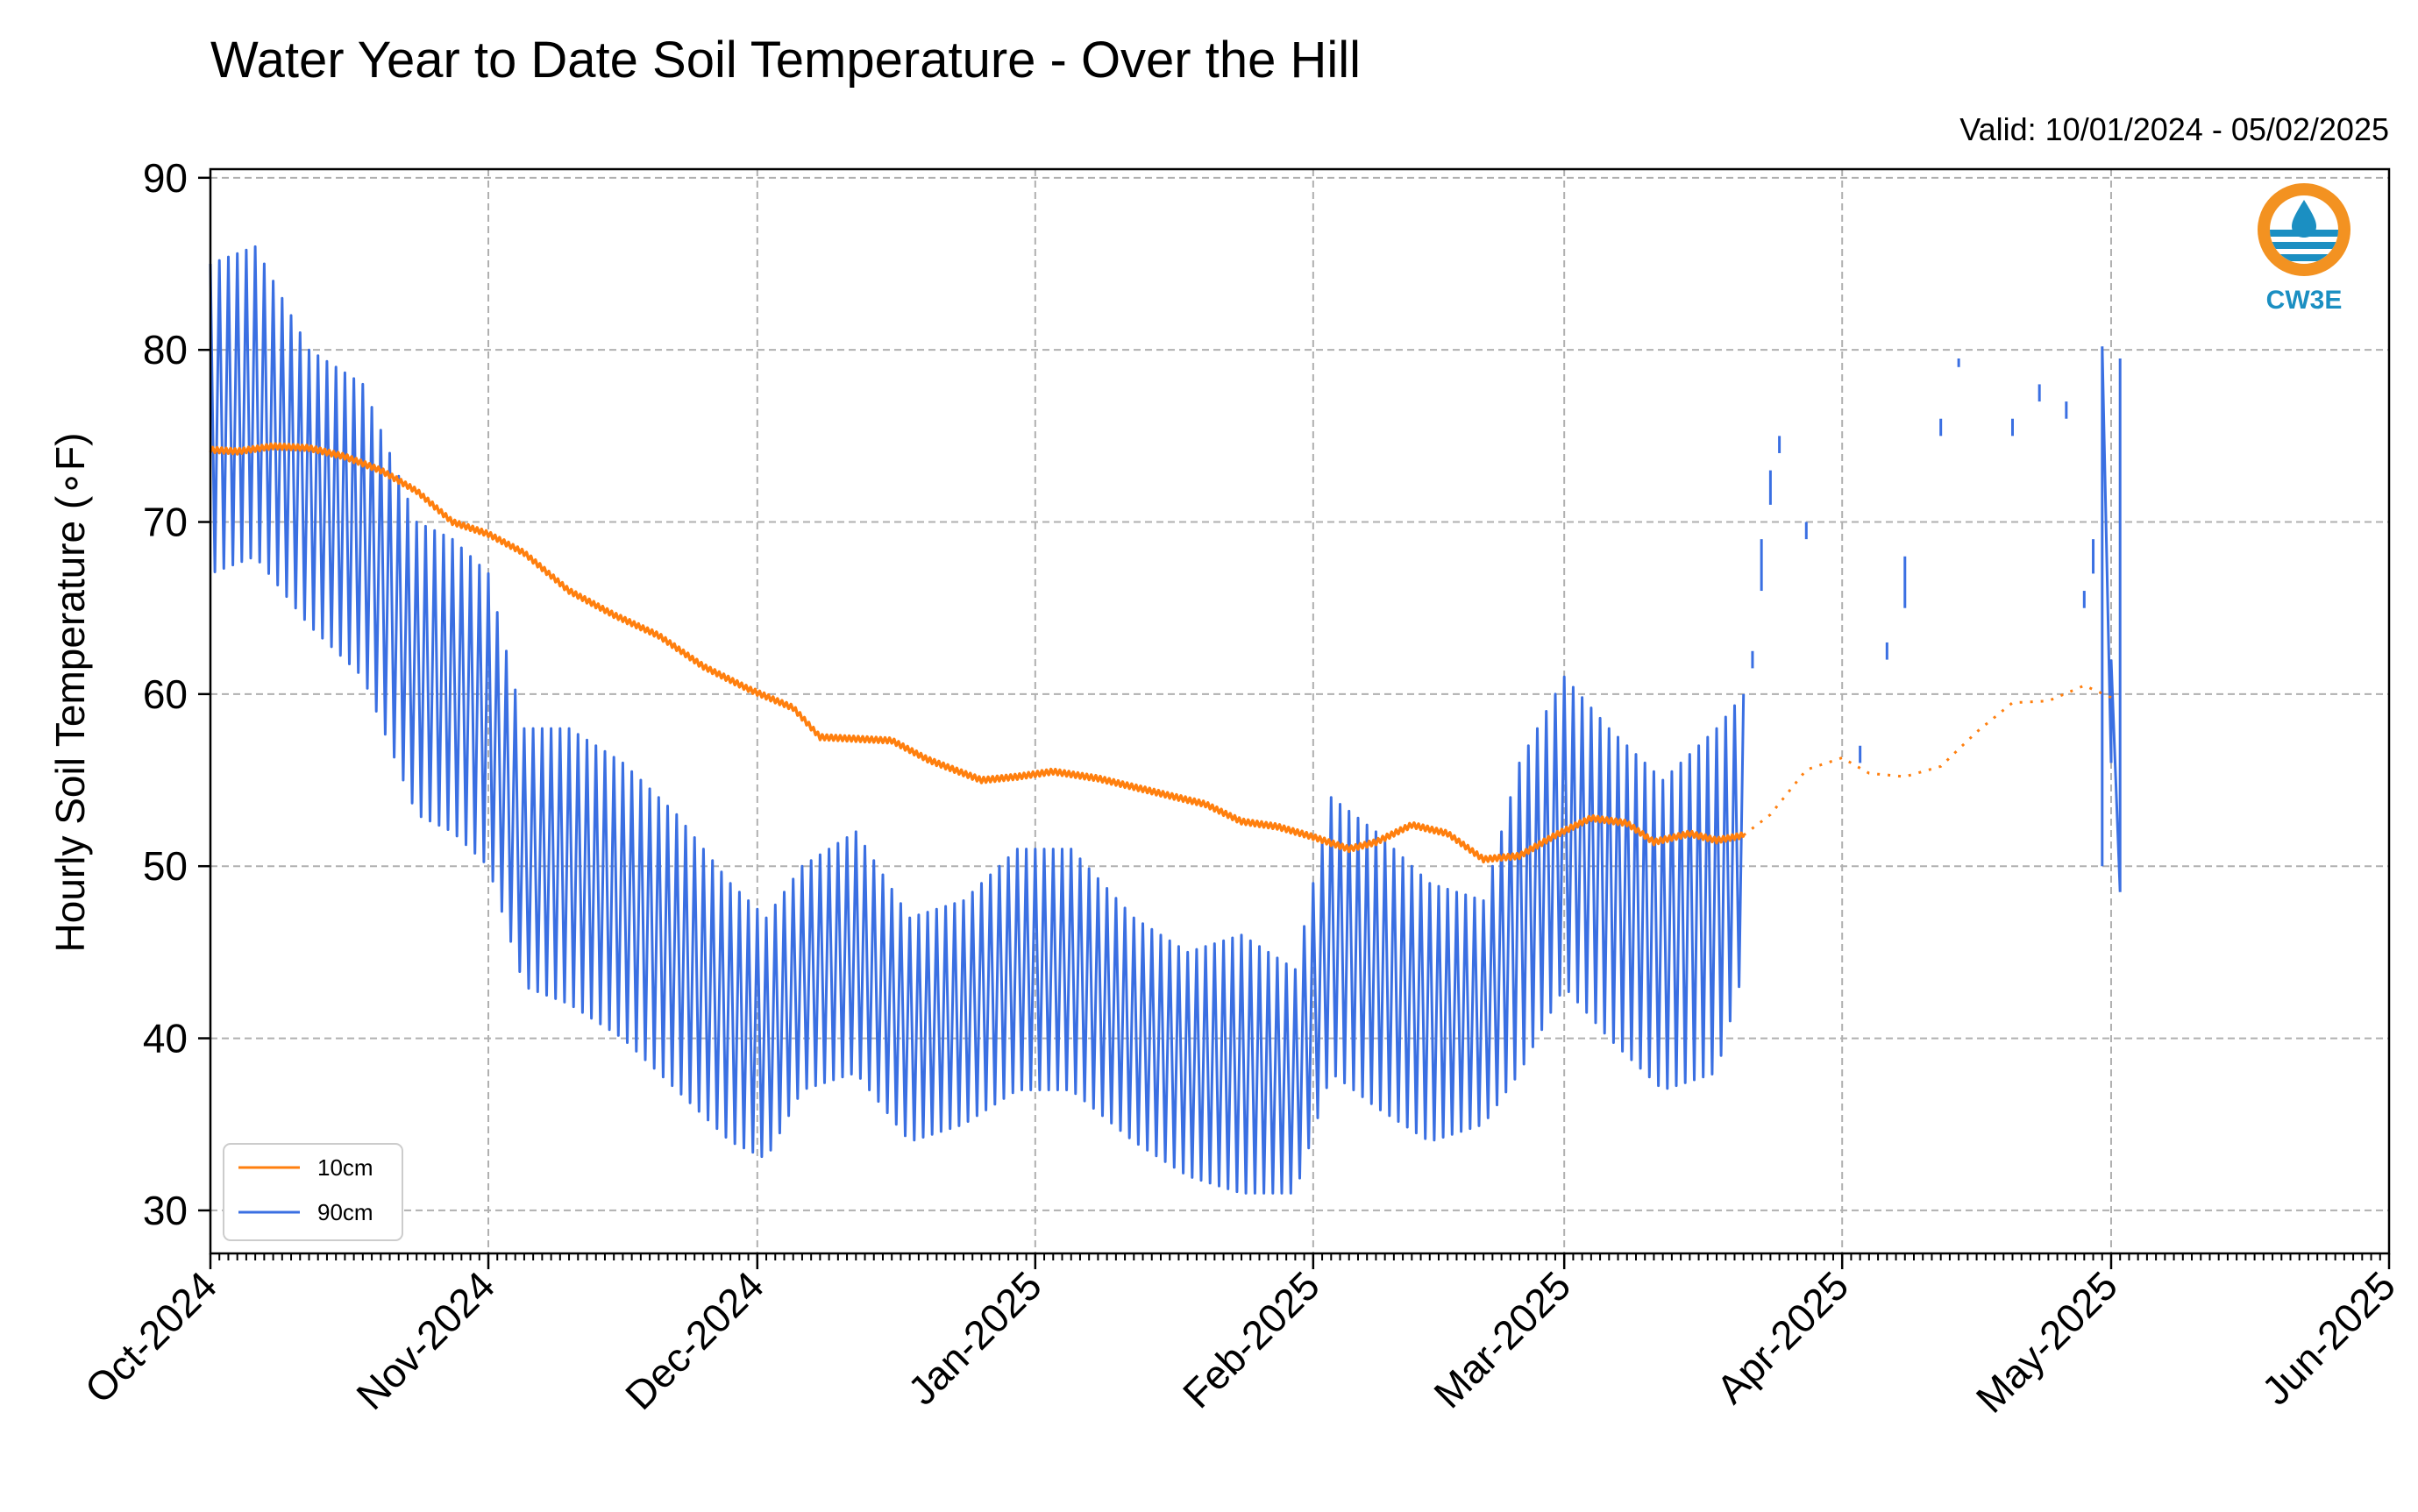 This screenshot has height=1512, width=2418. Describe the element at coordinates (1251, 1339) in the screenshot. I see `x-tick-label: Feb-2025` at that location.